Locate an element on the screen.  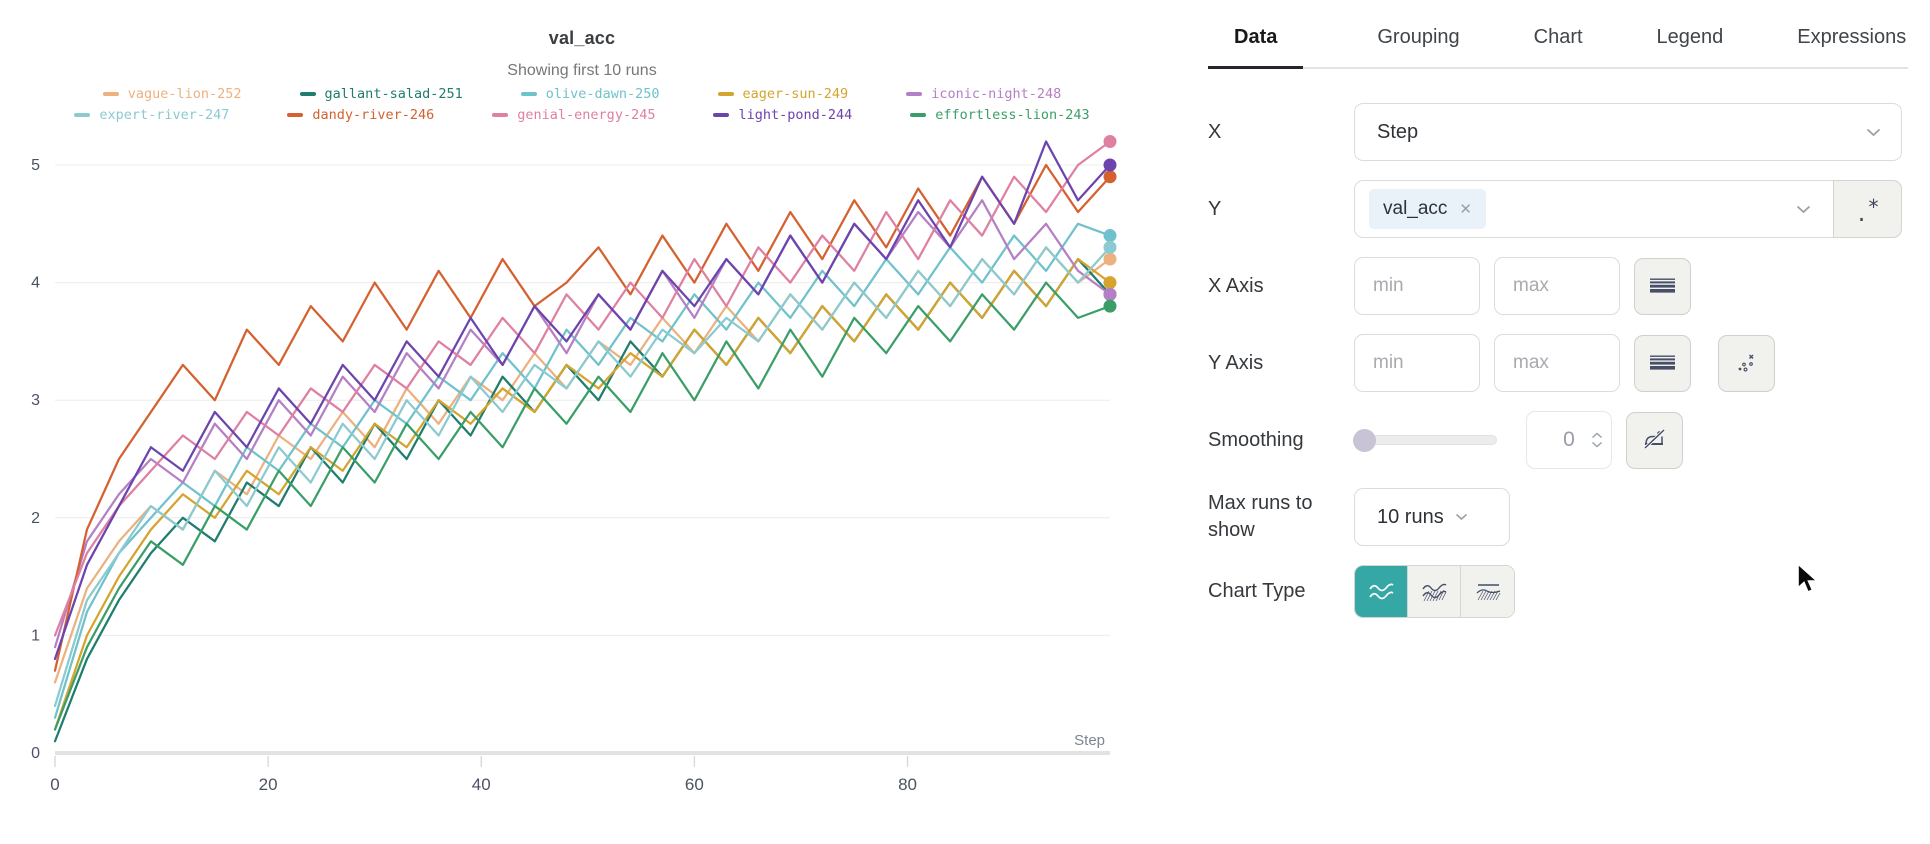
smoothing-row: Smoothing 0 is located at coordinates (1558, 440).